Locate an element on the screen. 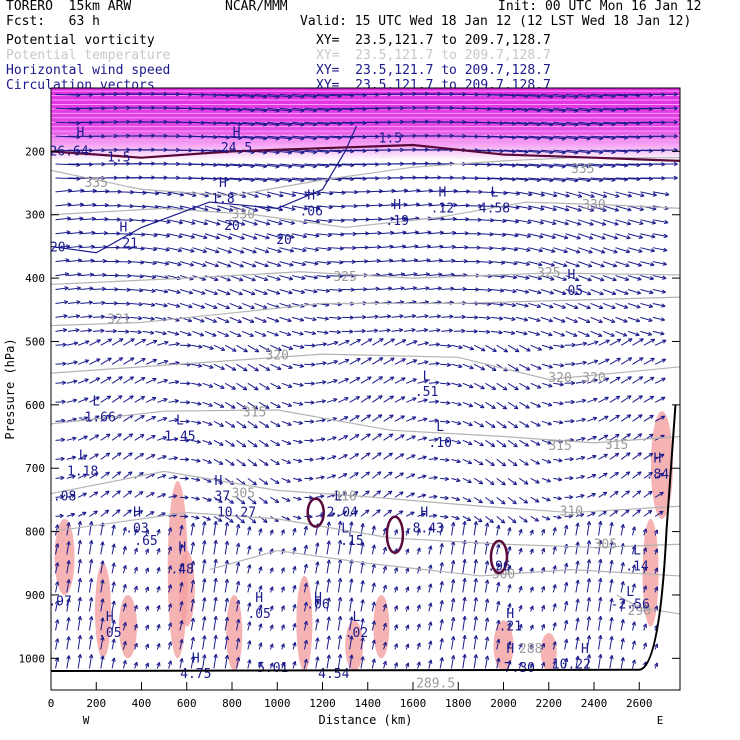 This screenshot has width=740, height=740. model-source: NCAR/MMM is located at coordinates (256, 7).